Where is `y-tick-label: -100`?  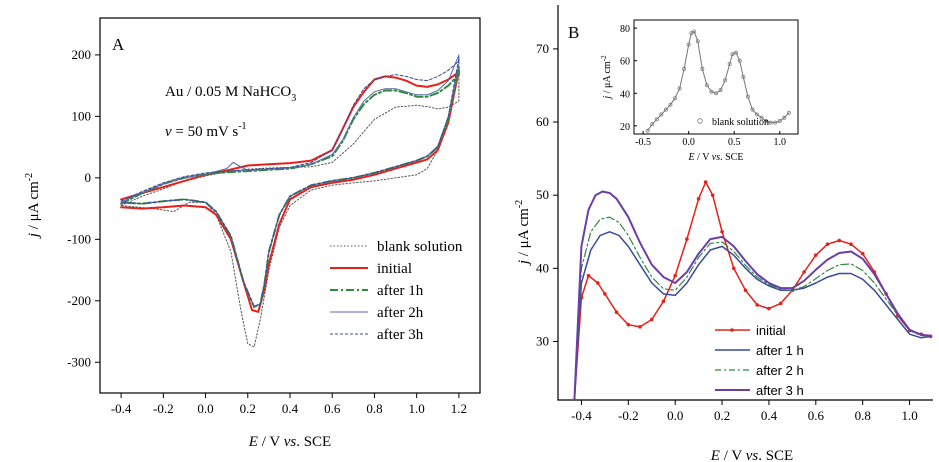 y-tick-label: -100 is located at coordinates (79, 238).